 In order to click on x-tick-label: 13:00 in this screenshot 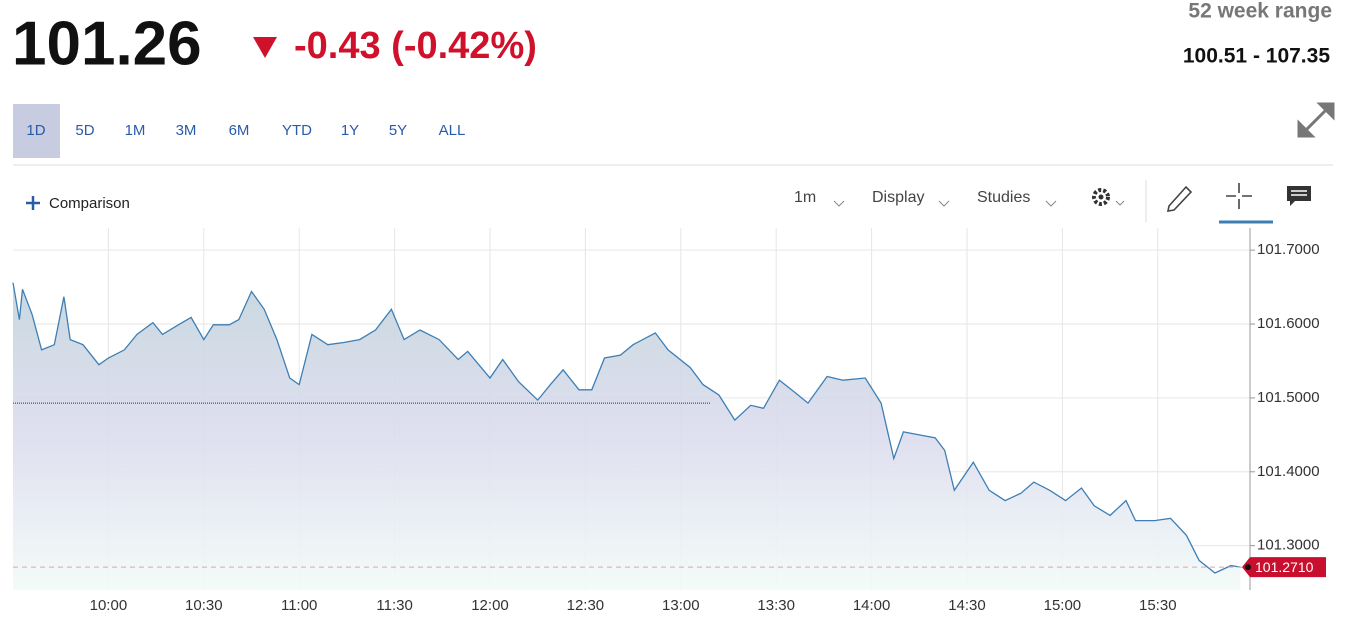, I will do `click(681, 605)`.